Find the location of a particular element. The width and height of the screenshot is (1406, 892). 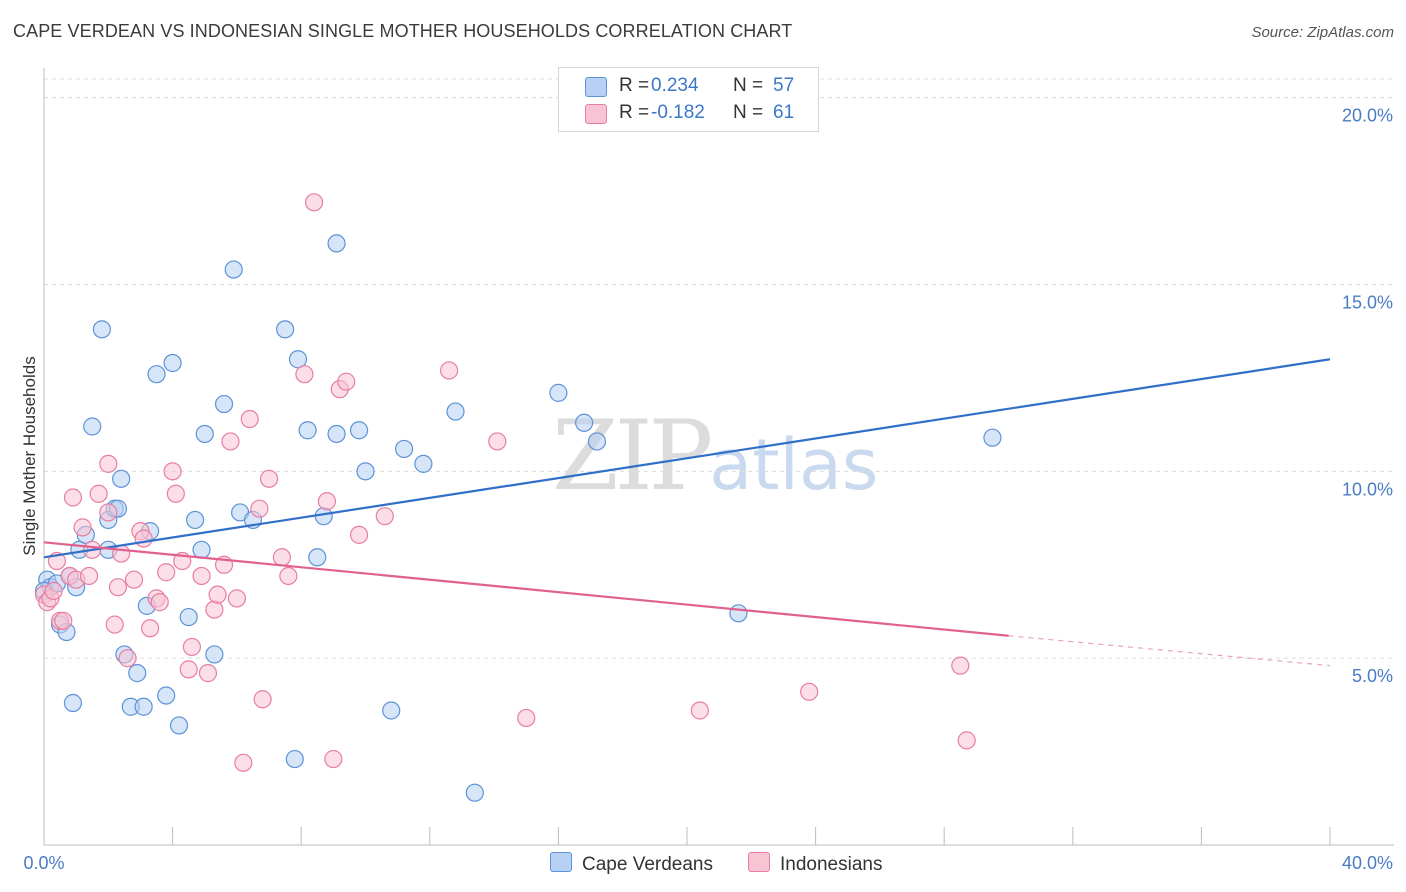

bottom-legend-indonesians: Indonesians is located at coordinates (815, 864).